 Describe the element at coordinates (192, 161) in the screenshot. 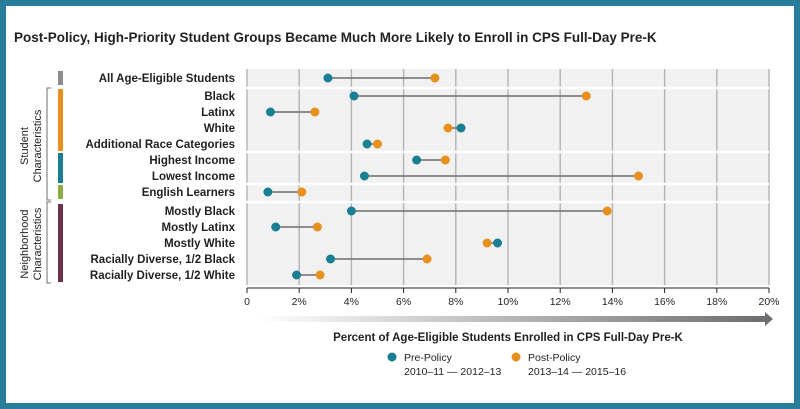

I see `category-label: Highest Income` at that location.